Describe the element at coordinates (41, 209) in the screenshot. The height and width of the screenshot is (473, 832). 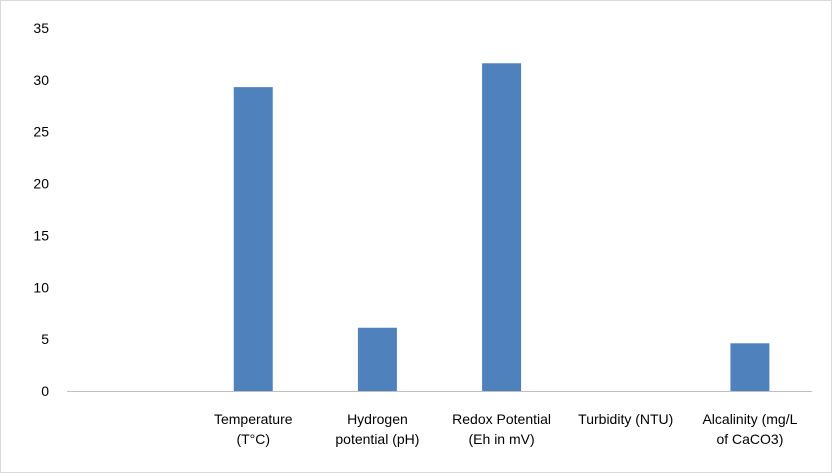
I see `y-axis-tick-labels: 0 5 10 15 20 25 30 35` at that location.